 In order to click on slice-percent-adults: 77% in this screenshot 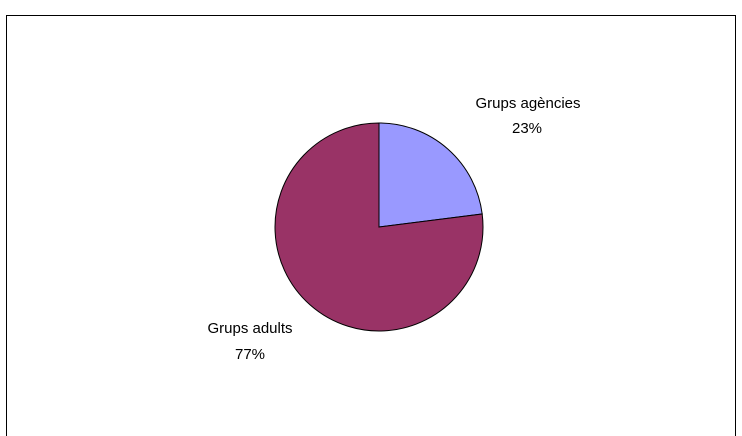, I will do `click(250, 354)`.